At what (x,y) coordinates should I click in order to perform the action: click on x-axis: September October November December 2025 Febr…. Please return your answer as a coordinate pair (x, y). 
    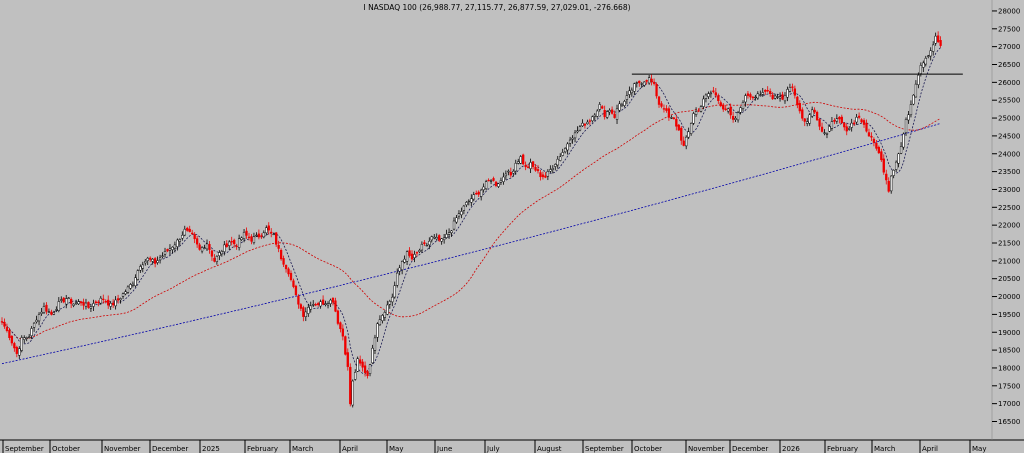
    Looking at the image, I should click on (512, 446).